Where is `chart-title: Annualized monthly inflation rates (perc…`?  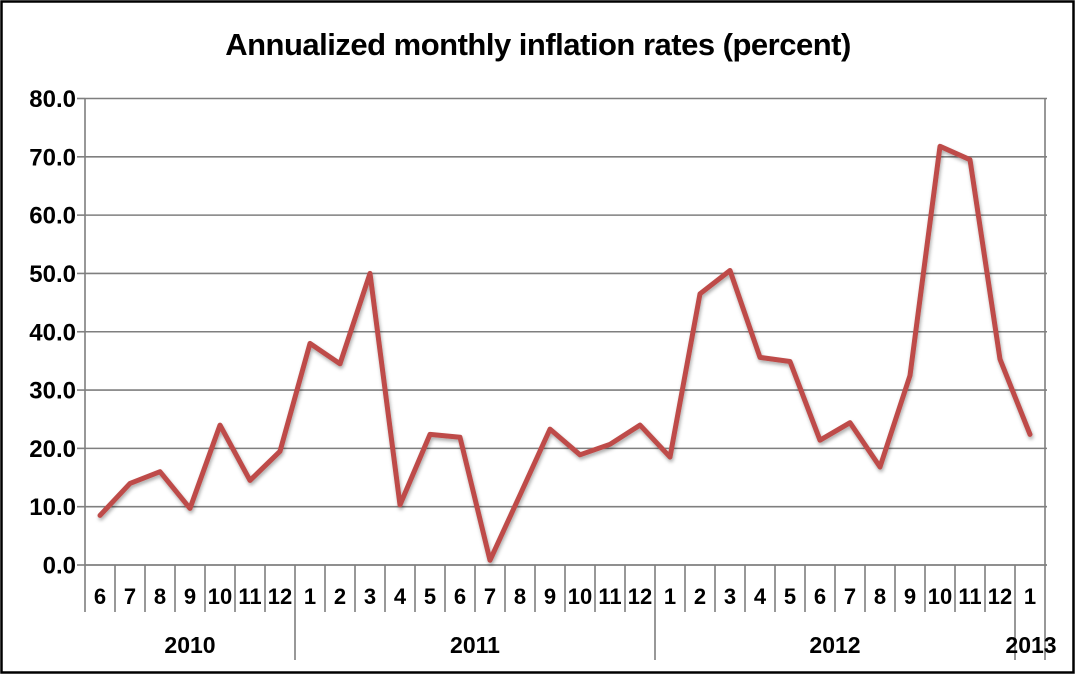 chart-title: Annualized monthly inflation rates (perc… is located at coordinates (538, 44).